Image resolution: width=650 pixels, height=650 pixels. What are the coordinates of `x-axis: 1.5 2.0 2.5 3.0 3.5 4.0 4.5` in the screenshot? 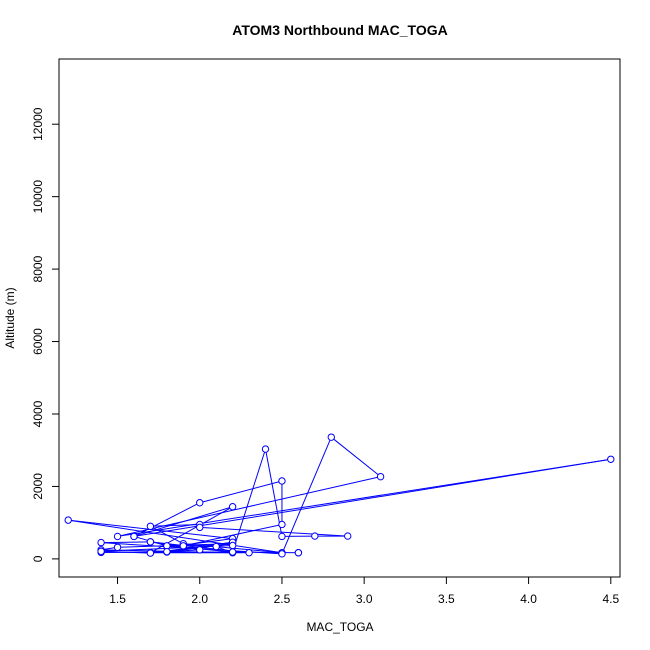 It's located at (364, 591).